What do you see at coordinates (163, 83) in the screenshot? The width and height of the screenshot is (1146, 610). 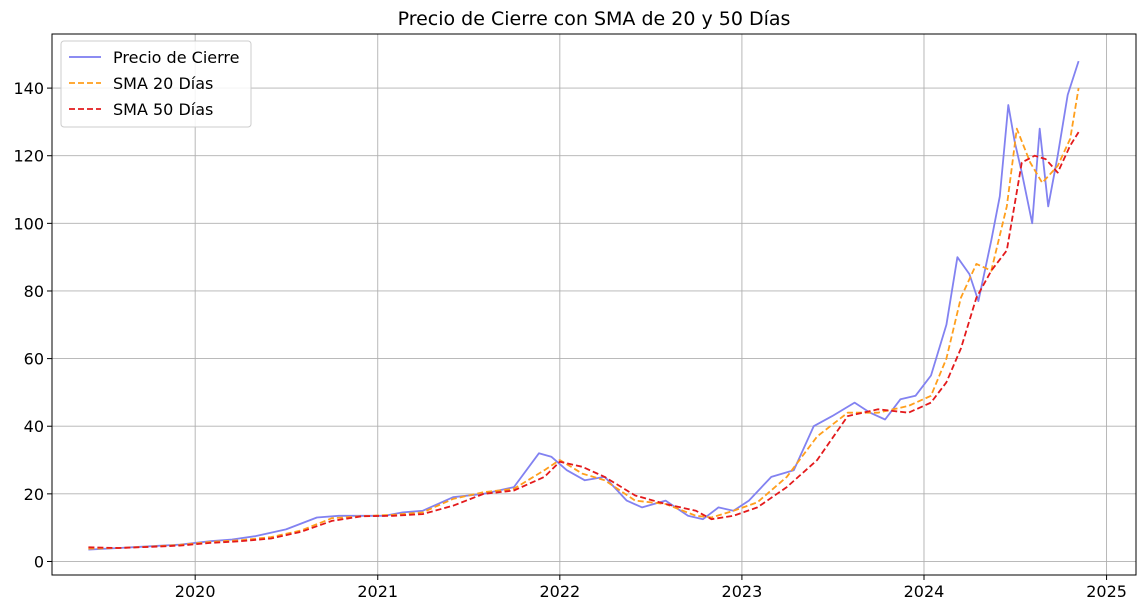 I see `legend-label-1: SMA 20 Días` at bounding box center [163, 83].